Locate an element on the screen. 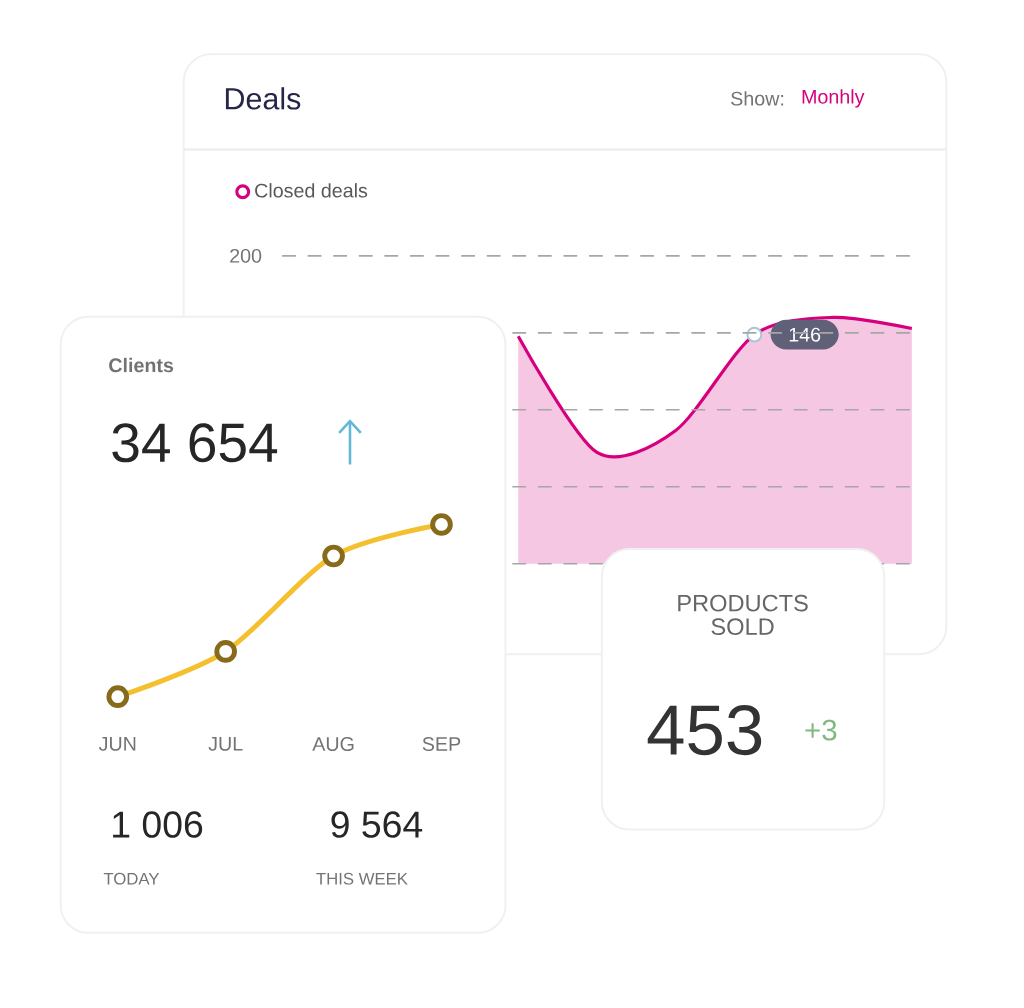 The width and height of the screenshot is (1024, 1008). text: Show: is located at coordinates (757, 98).